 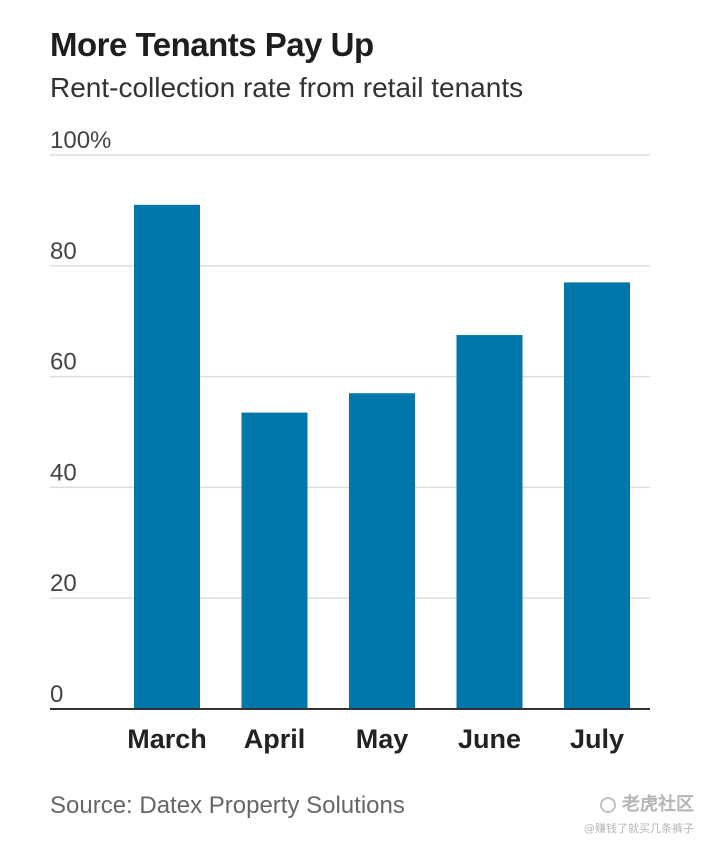 What do you see at coordinates (167, 457) in the screenshot?
I see `bar-march` at bounding box center [167, 457].